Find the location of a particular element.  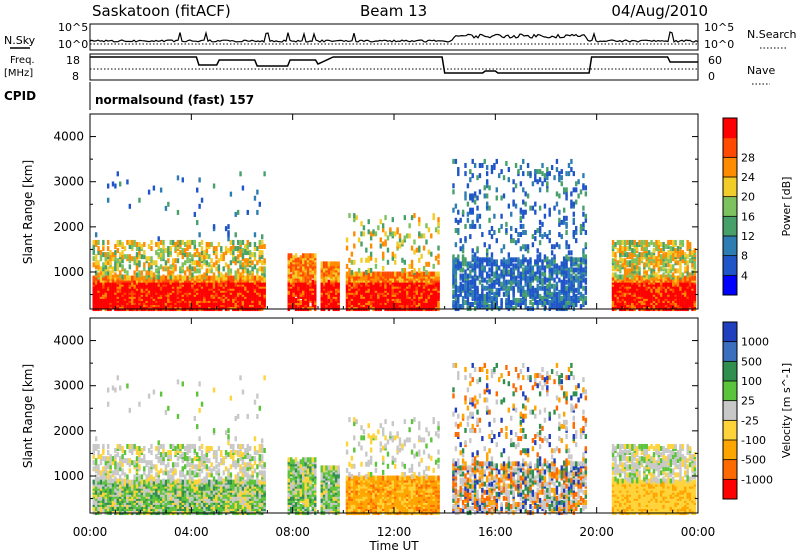

freq-label-line2: [MHz] is located at coordinates (18, 73).